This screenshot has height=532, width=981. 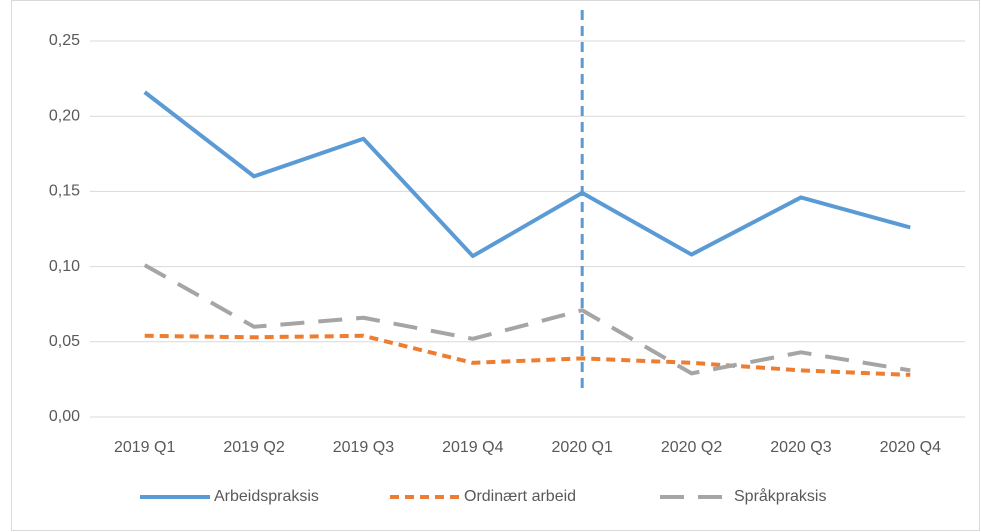 I want to click on x-tick-label: 2020 Q3, so click(x=800, y=447).